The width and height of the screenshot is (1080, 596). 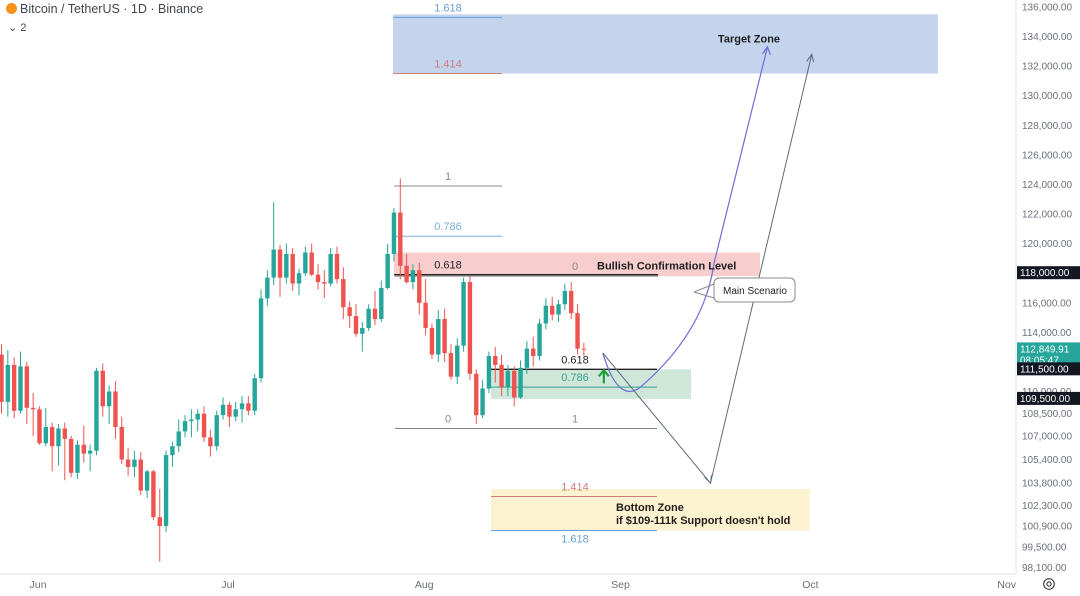 I want to click on main-scenario-label: Main Scenario, so click(x=755, y=291).